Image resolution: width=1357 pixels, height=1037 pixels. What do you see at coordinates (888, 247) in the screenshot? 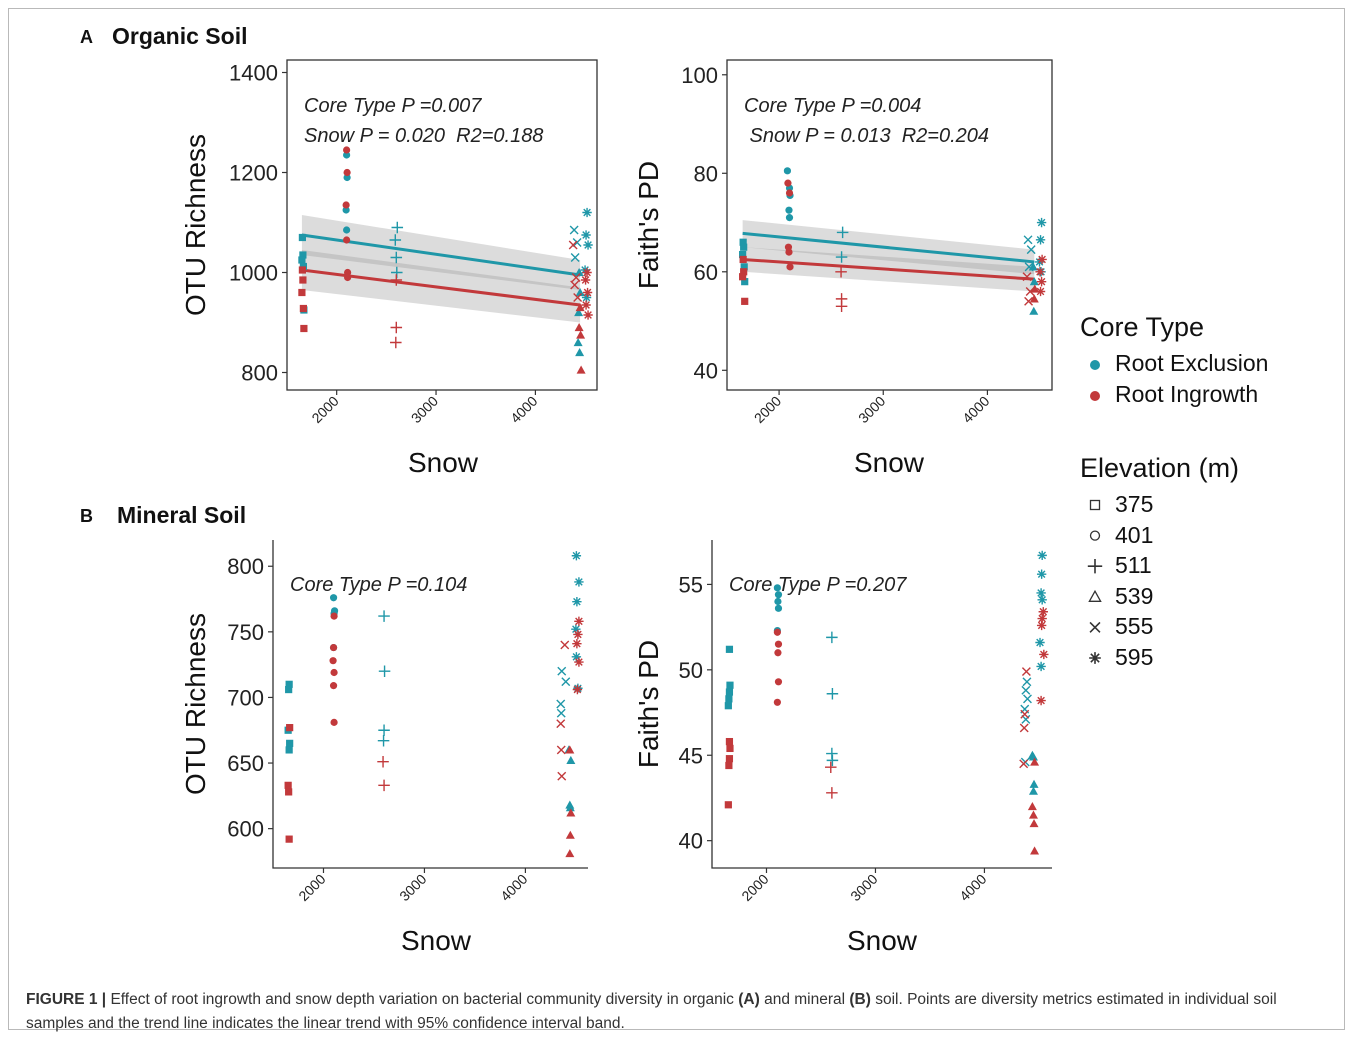
I see `trend-line` at bounding box center [888, 247].